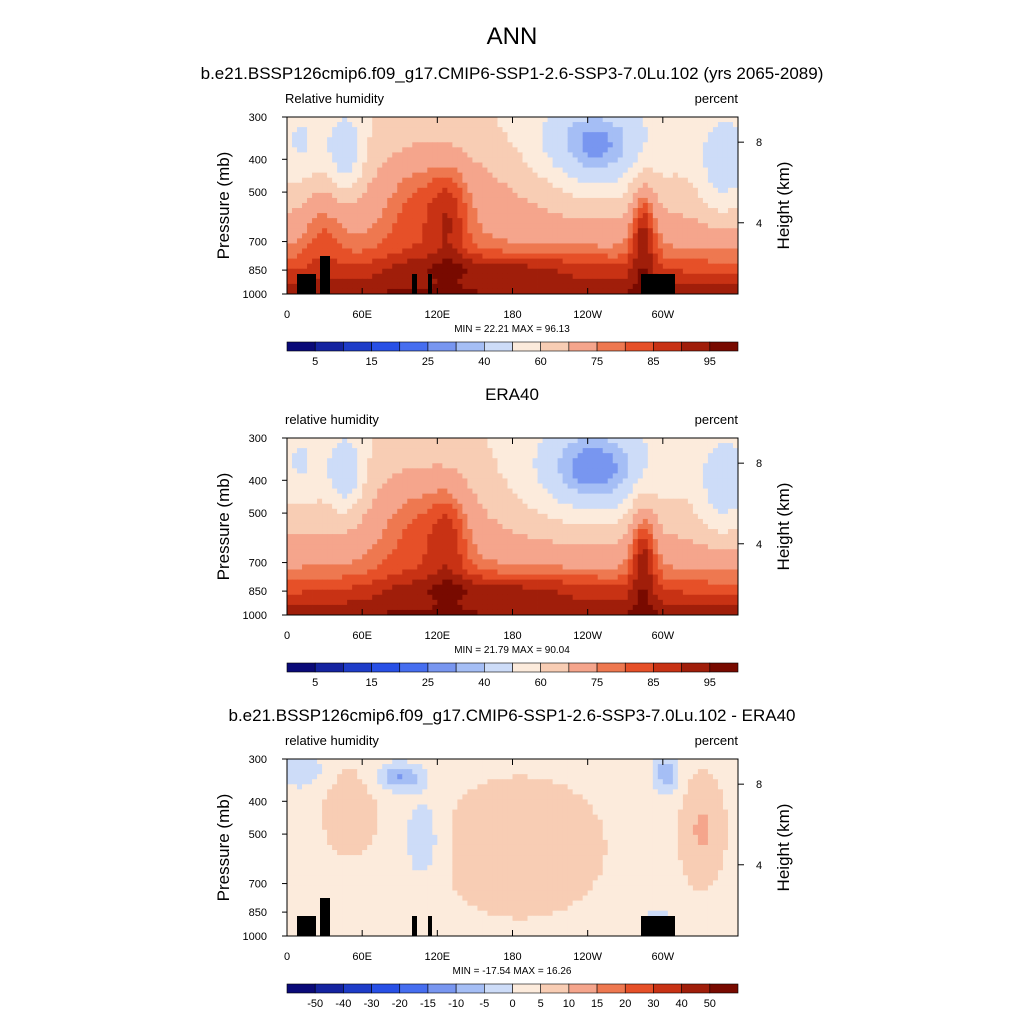 Image resolution: width=1024 pixels, height=1024 pixels. I want to click on colorbar-swatch, so click(442, 346).